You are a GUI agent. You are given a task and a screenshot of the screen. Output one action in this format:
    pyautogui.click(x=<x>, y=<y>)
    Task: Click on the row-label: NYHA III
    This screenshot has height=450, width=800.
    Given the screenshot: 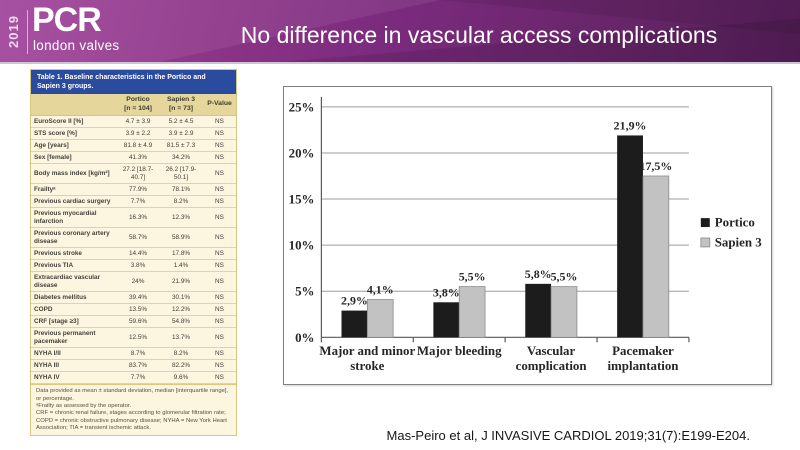 What is the action you would take?
    pyautogui.click(x=74, y=366)
    